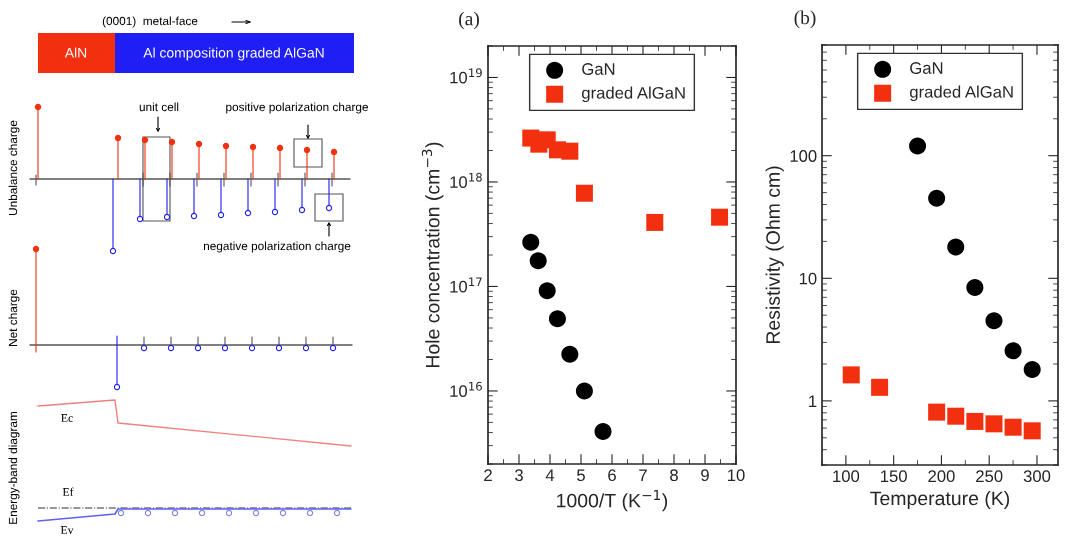 This screenshot has width=1065, height=536. I want to click on text: Ev, so click(67, 530).